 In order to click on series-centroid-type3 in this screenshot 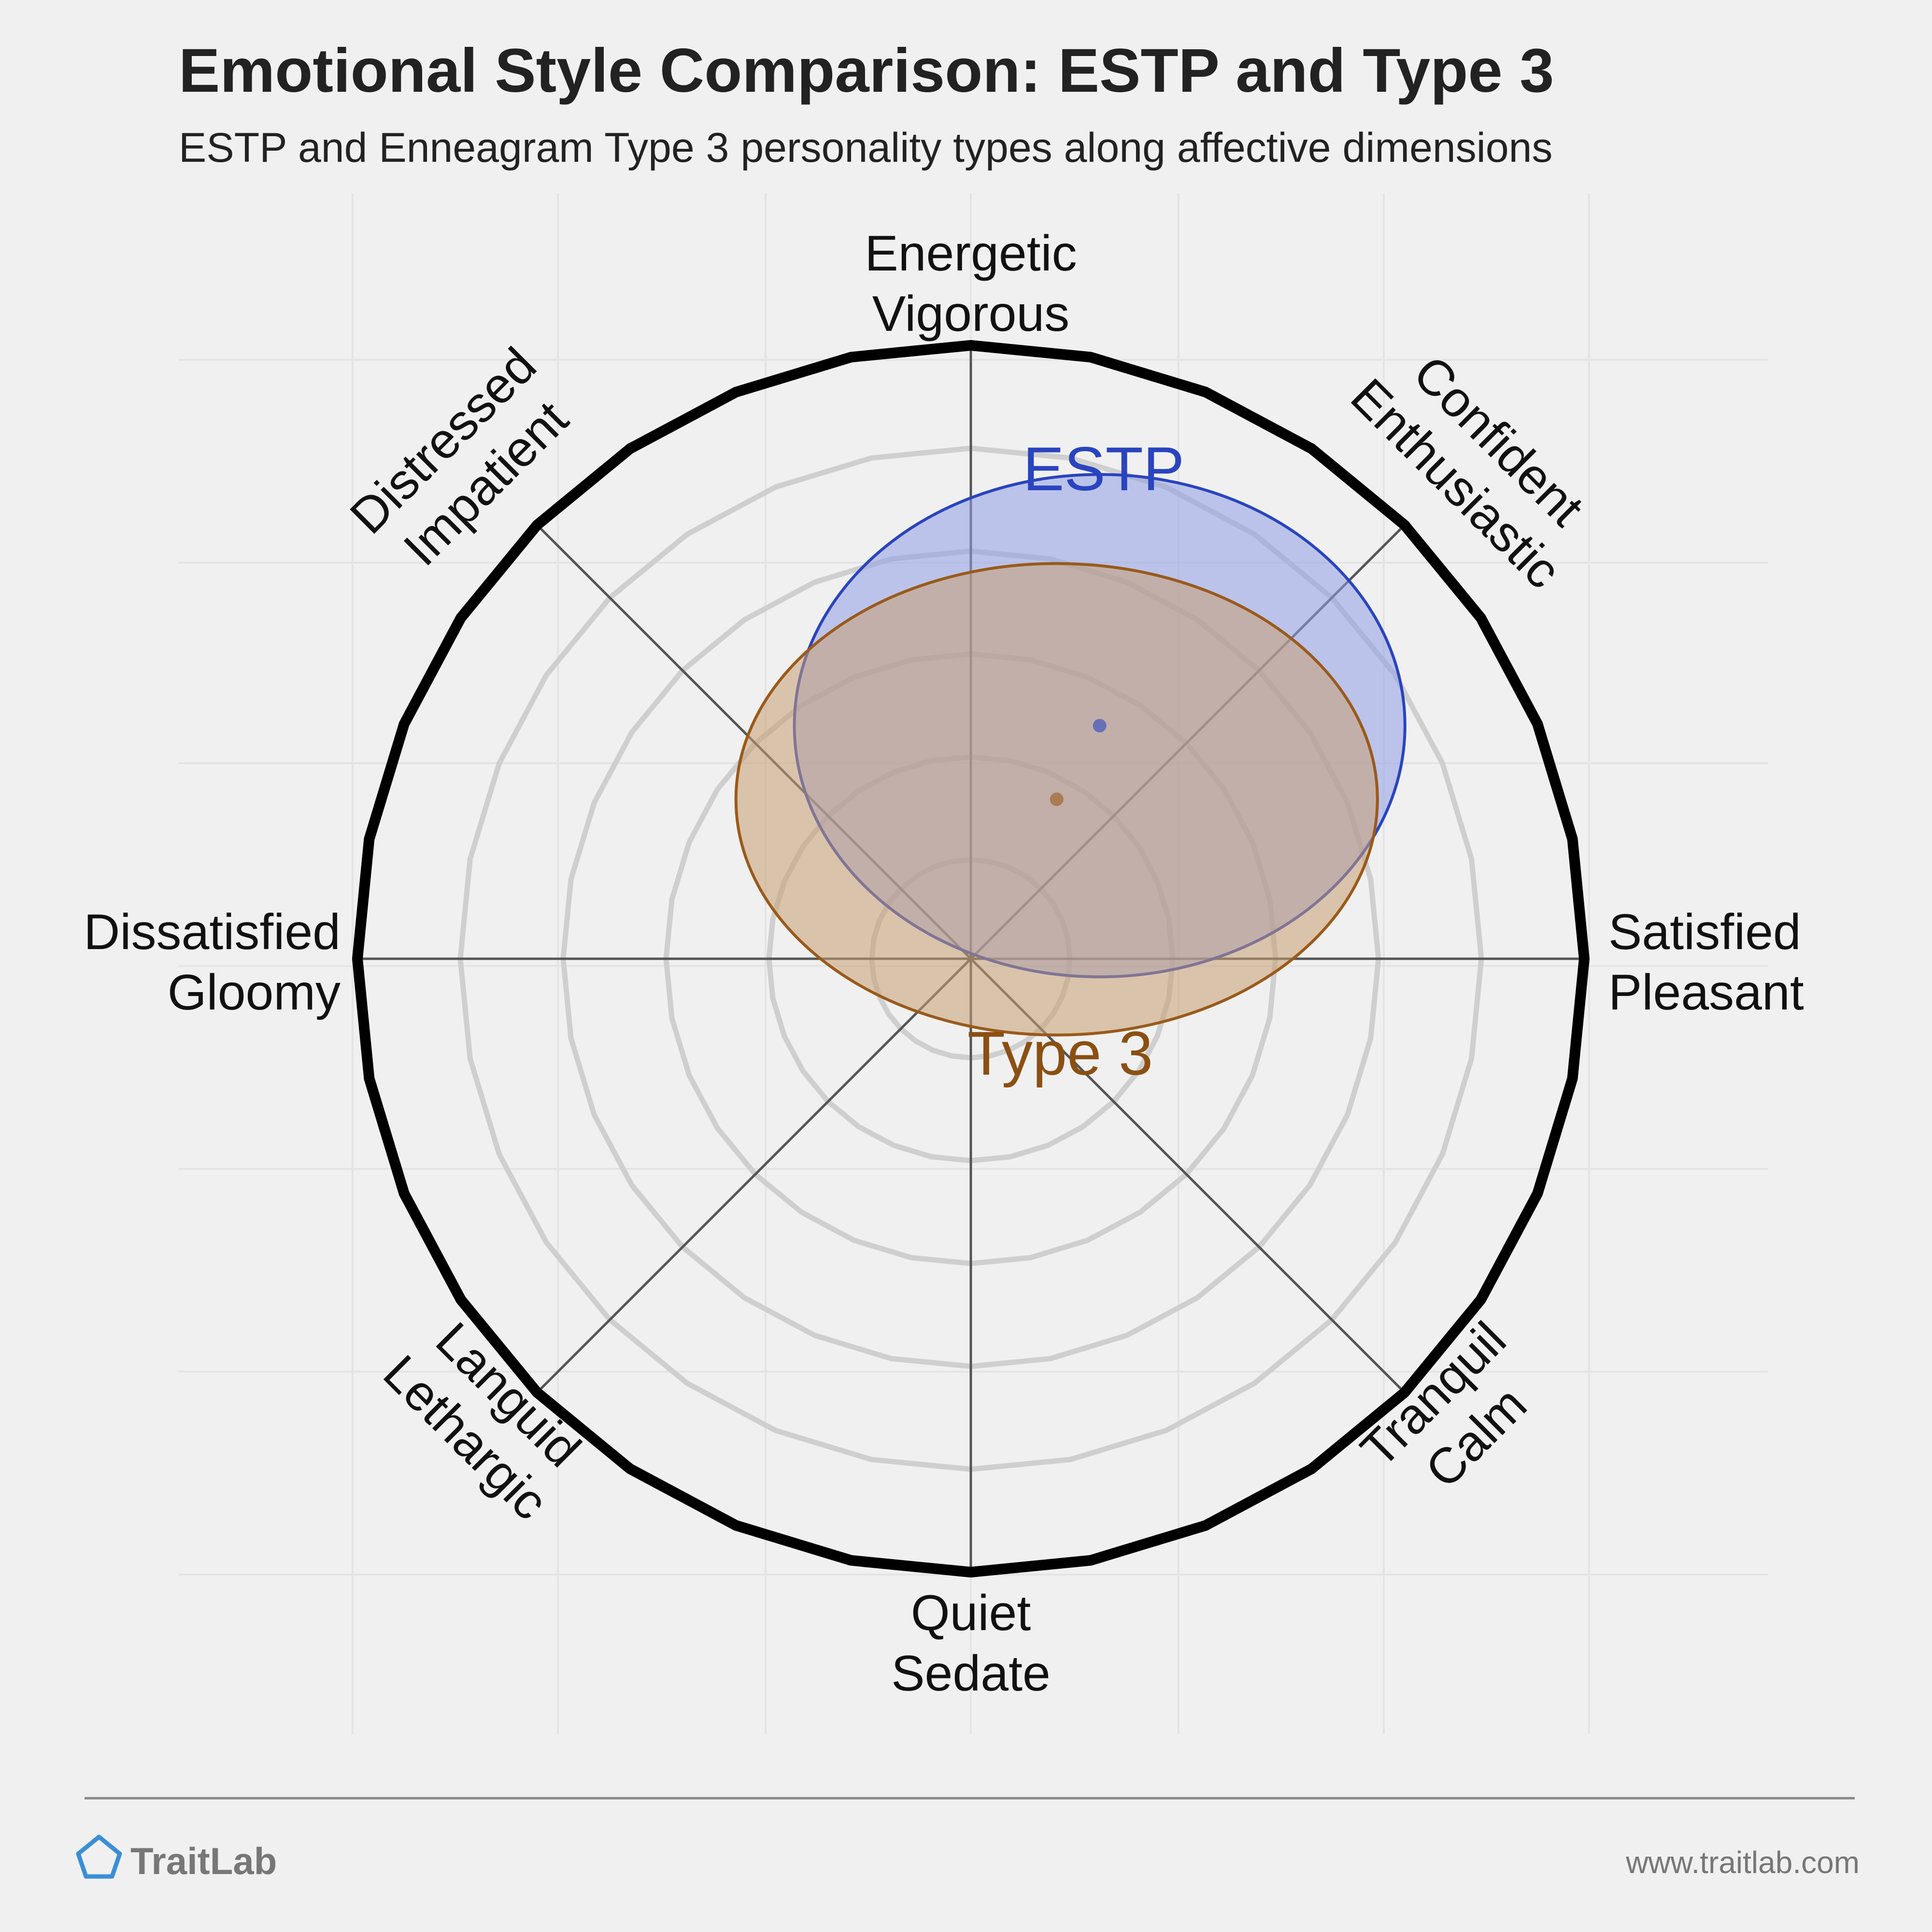, I will do `click(1057, 799)`.